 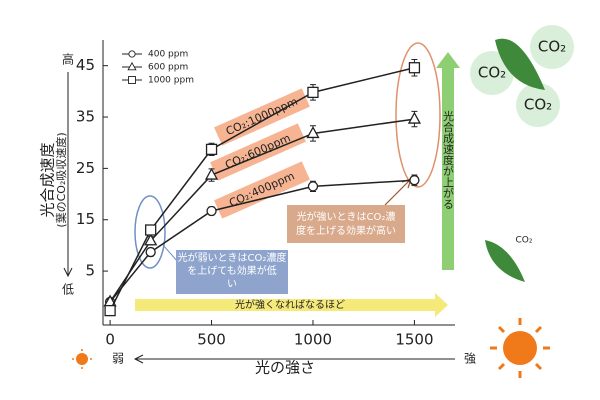 What do you see at coordinates (346, 216) in the screenshot?
I see `note-line: 光が強いときはCO₂濃` at bounding box center [346, 216].